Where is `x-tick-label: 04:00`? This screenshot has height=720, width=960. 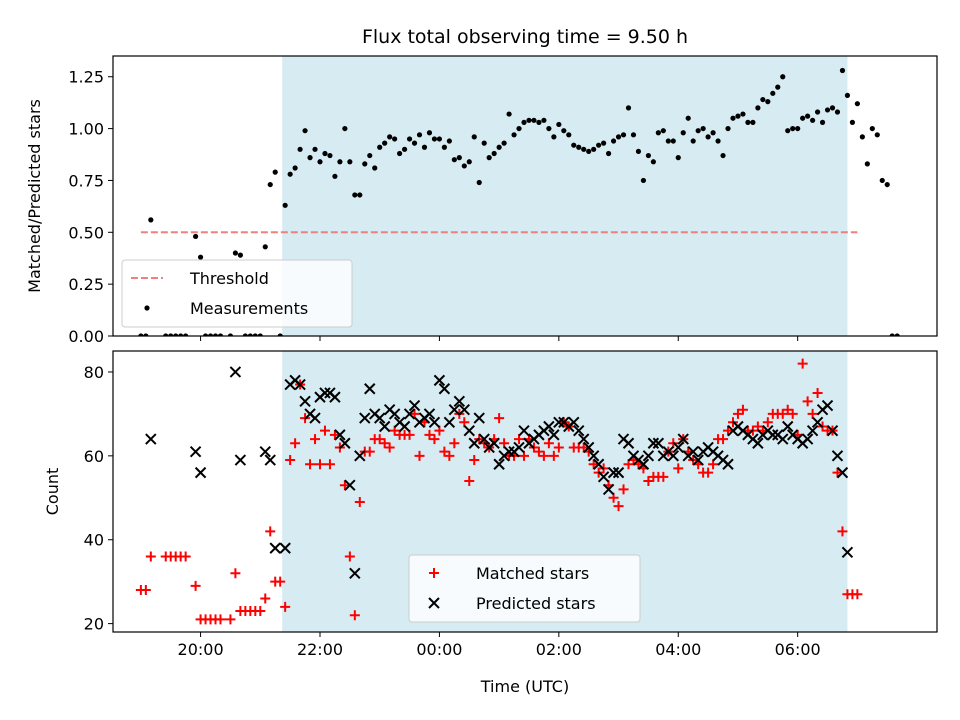 x-tick-label: 04:00 is located at coordinates (678, 649).